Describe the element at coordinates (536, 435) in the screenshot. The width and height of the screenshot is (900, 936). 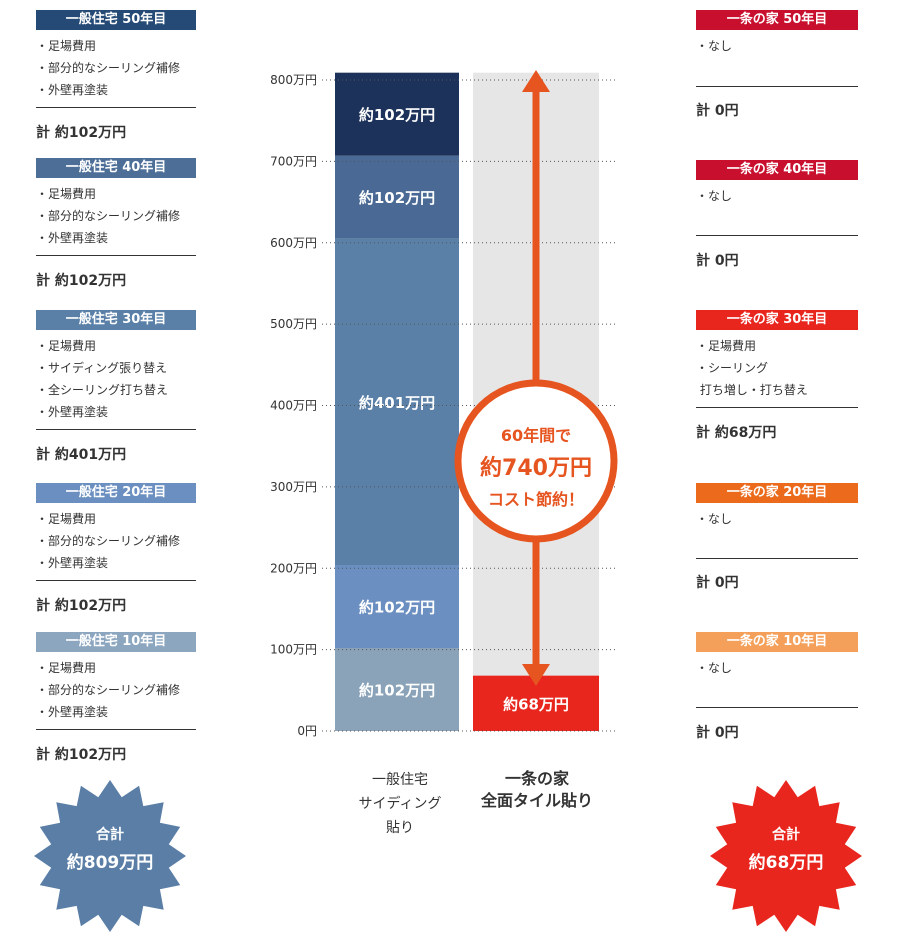
I see `callout-line1: 60年間で` at that location.